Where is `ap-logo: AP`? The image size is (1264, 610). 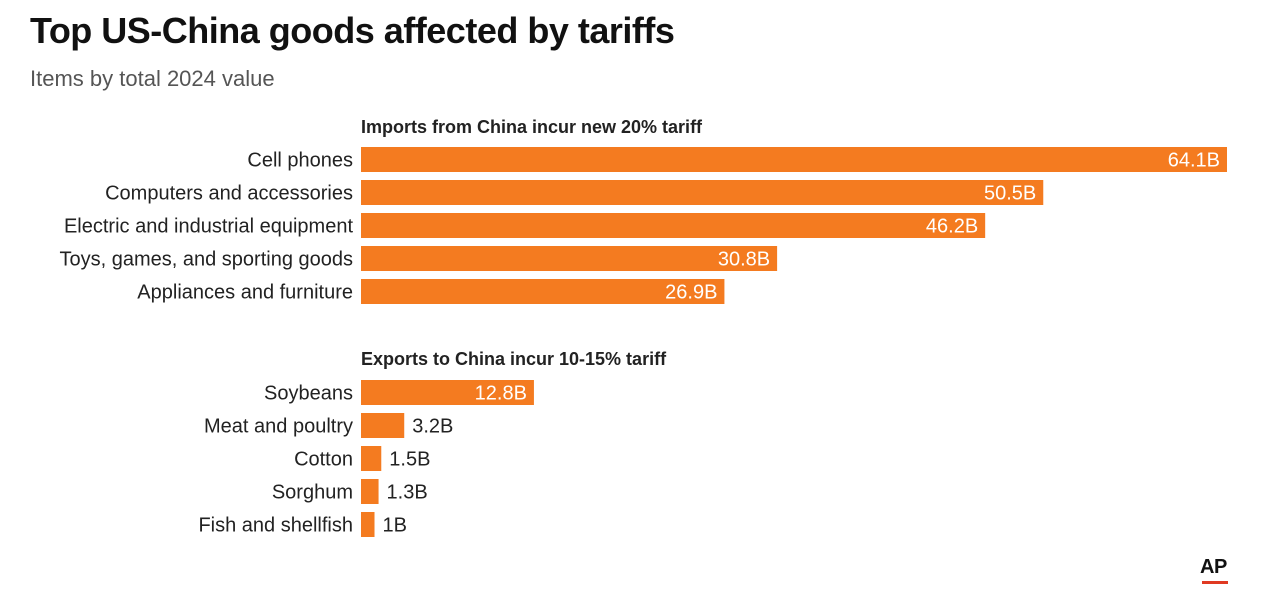 ap-logo: AP is located at coordinates (1213, 567).